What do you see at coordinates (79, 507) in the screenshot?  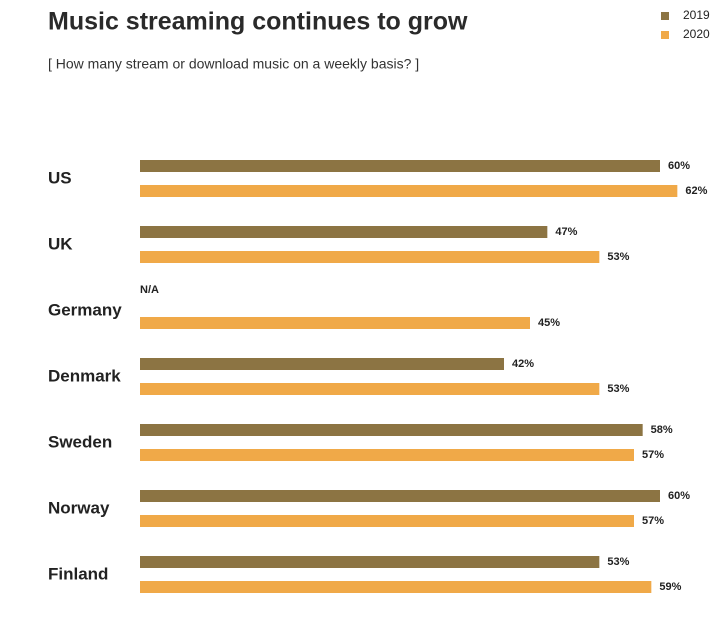 I see `category-label: Norway` at bounding box center [79, 507].